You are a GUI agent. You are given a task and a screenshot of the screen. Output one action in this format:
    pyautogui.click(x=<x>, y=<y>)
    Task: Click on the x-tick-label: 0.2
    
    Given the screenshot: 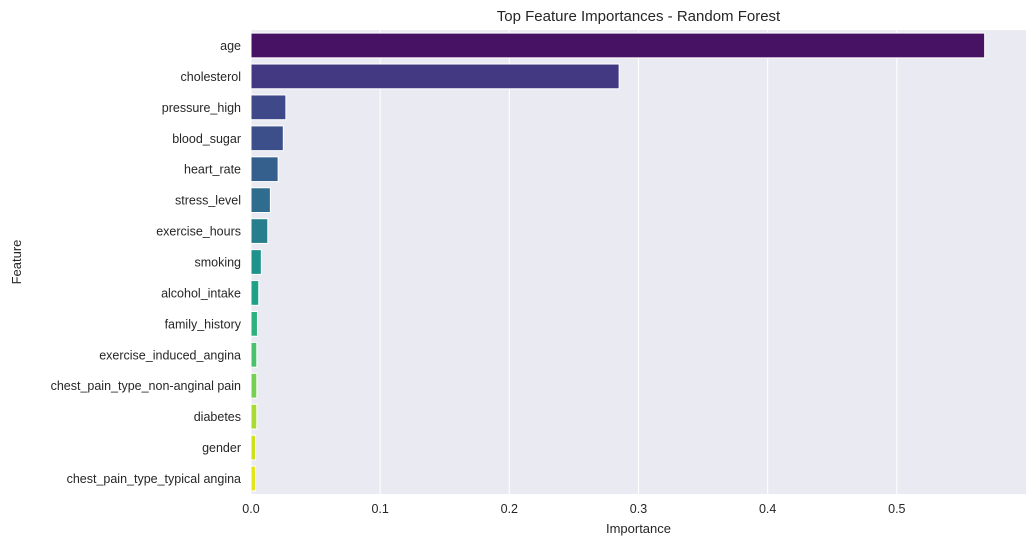 What is the action you would take?
    pyautogui.click(x=509, y=509)
    